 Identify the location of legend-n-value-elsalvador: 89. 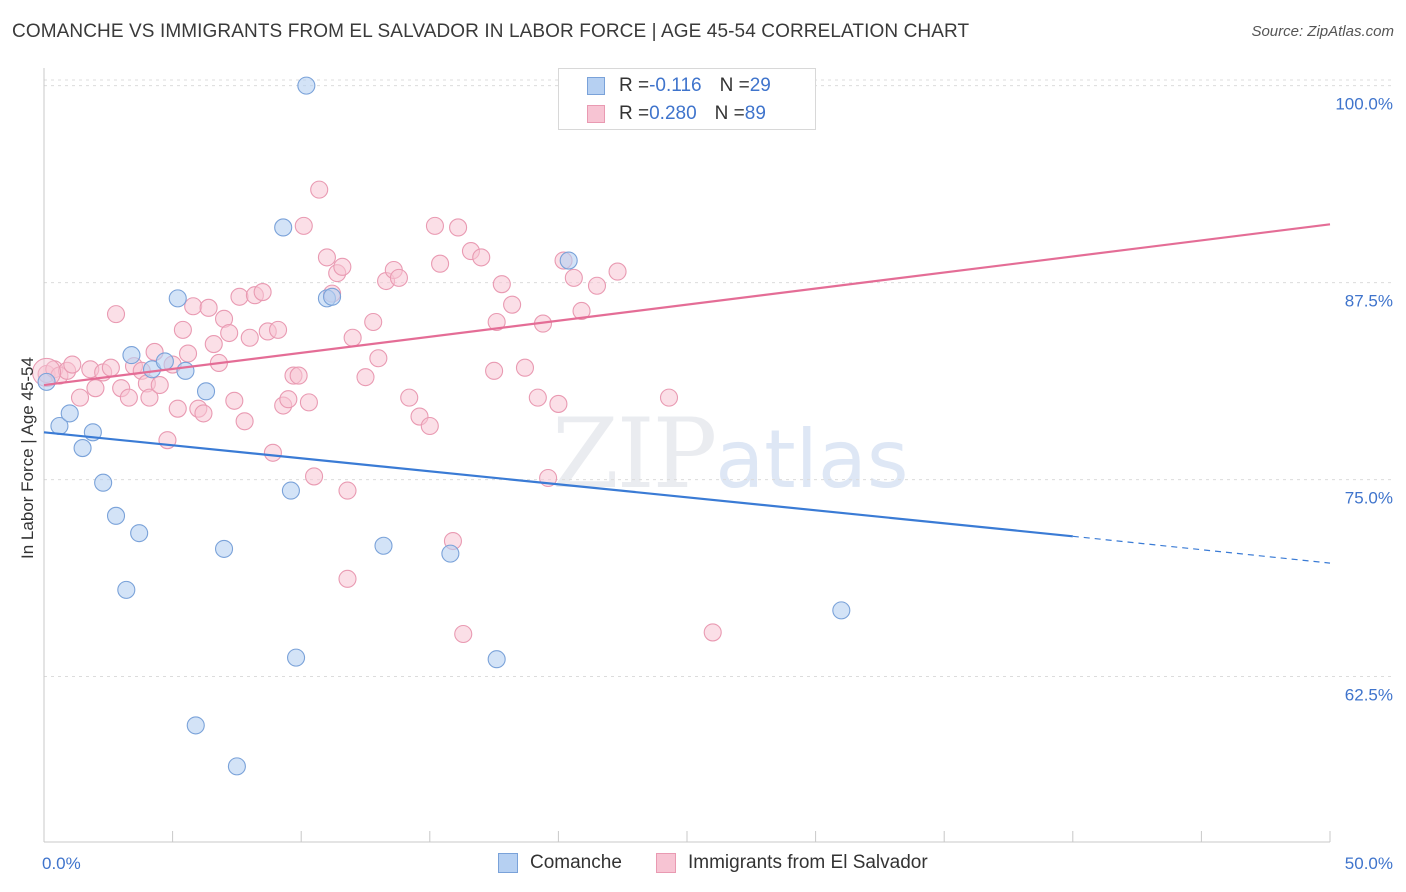
(755, 113).